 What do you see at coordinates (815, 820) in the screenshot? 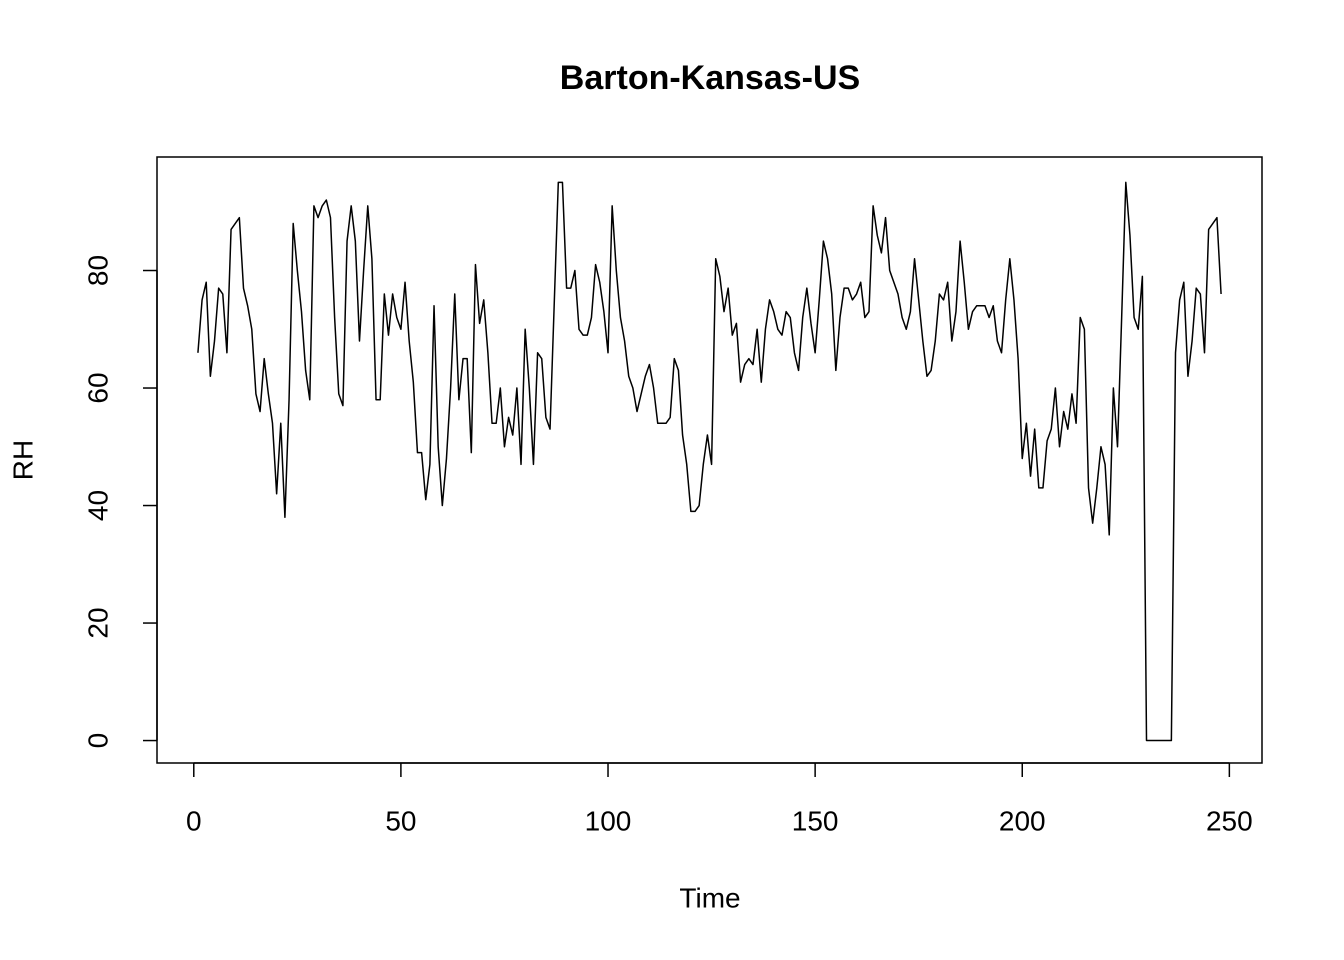
I see `x-tick-label: 150` at bounding box center [815, 820].